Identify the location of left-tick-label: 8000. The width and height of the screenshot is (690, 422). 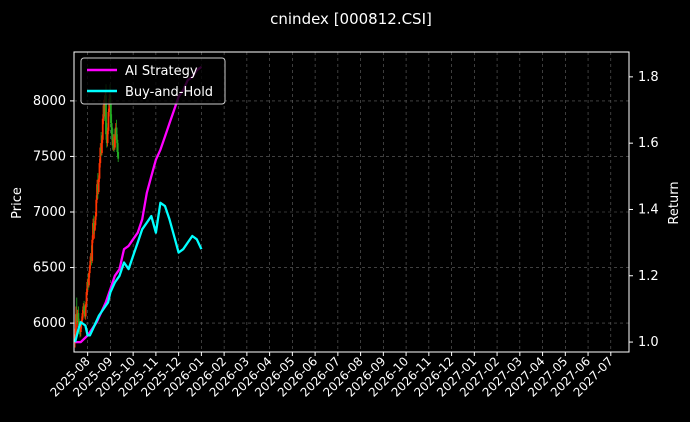
(49, 101).